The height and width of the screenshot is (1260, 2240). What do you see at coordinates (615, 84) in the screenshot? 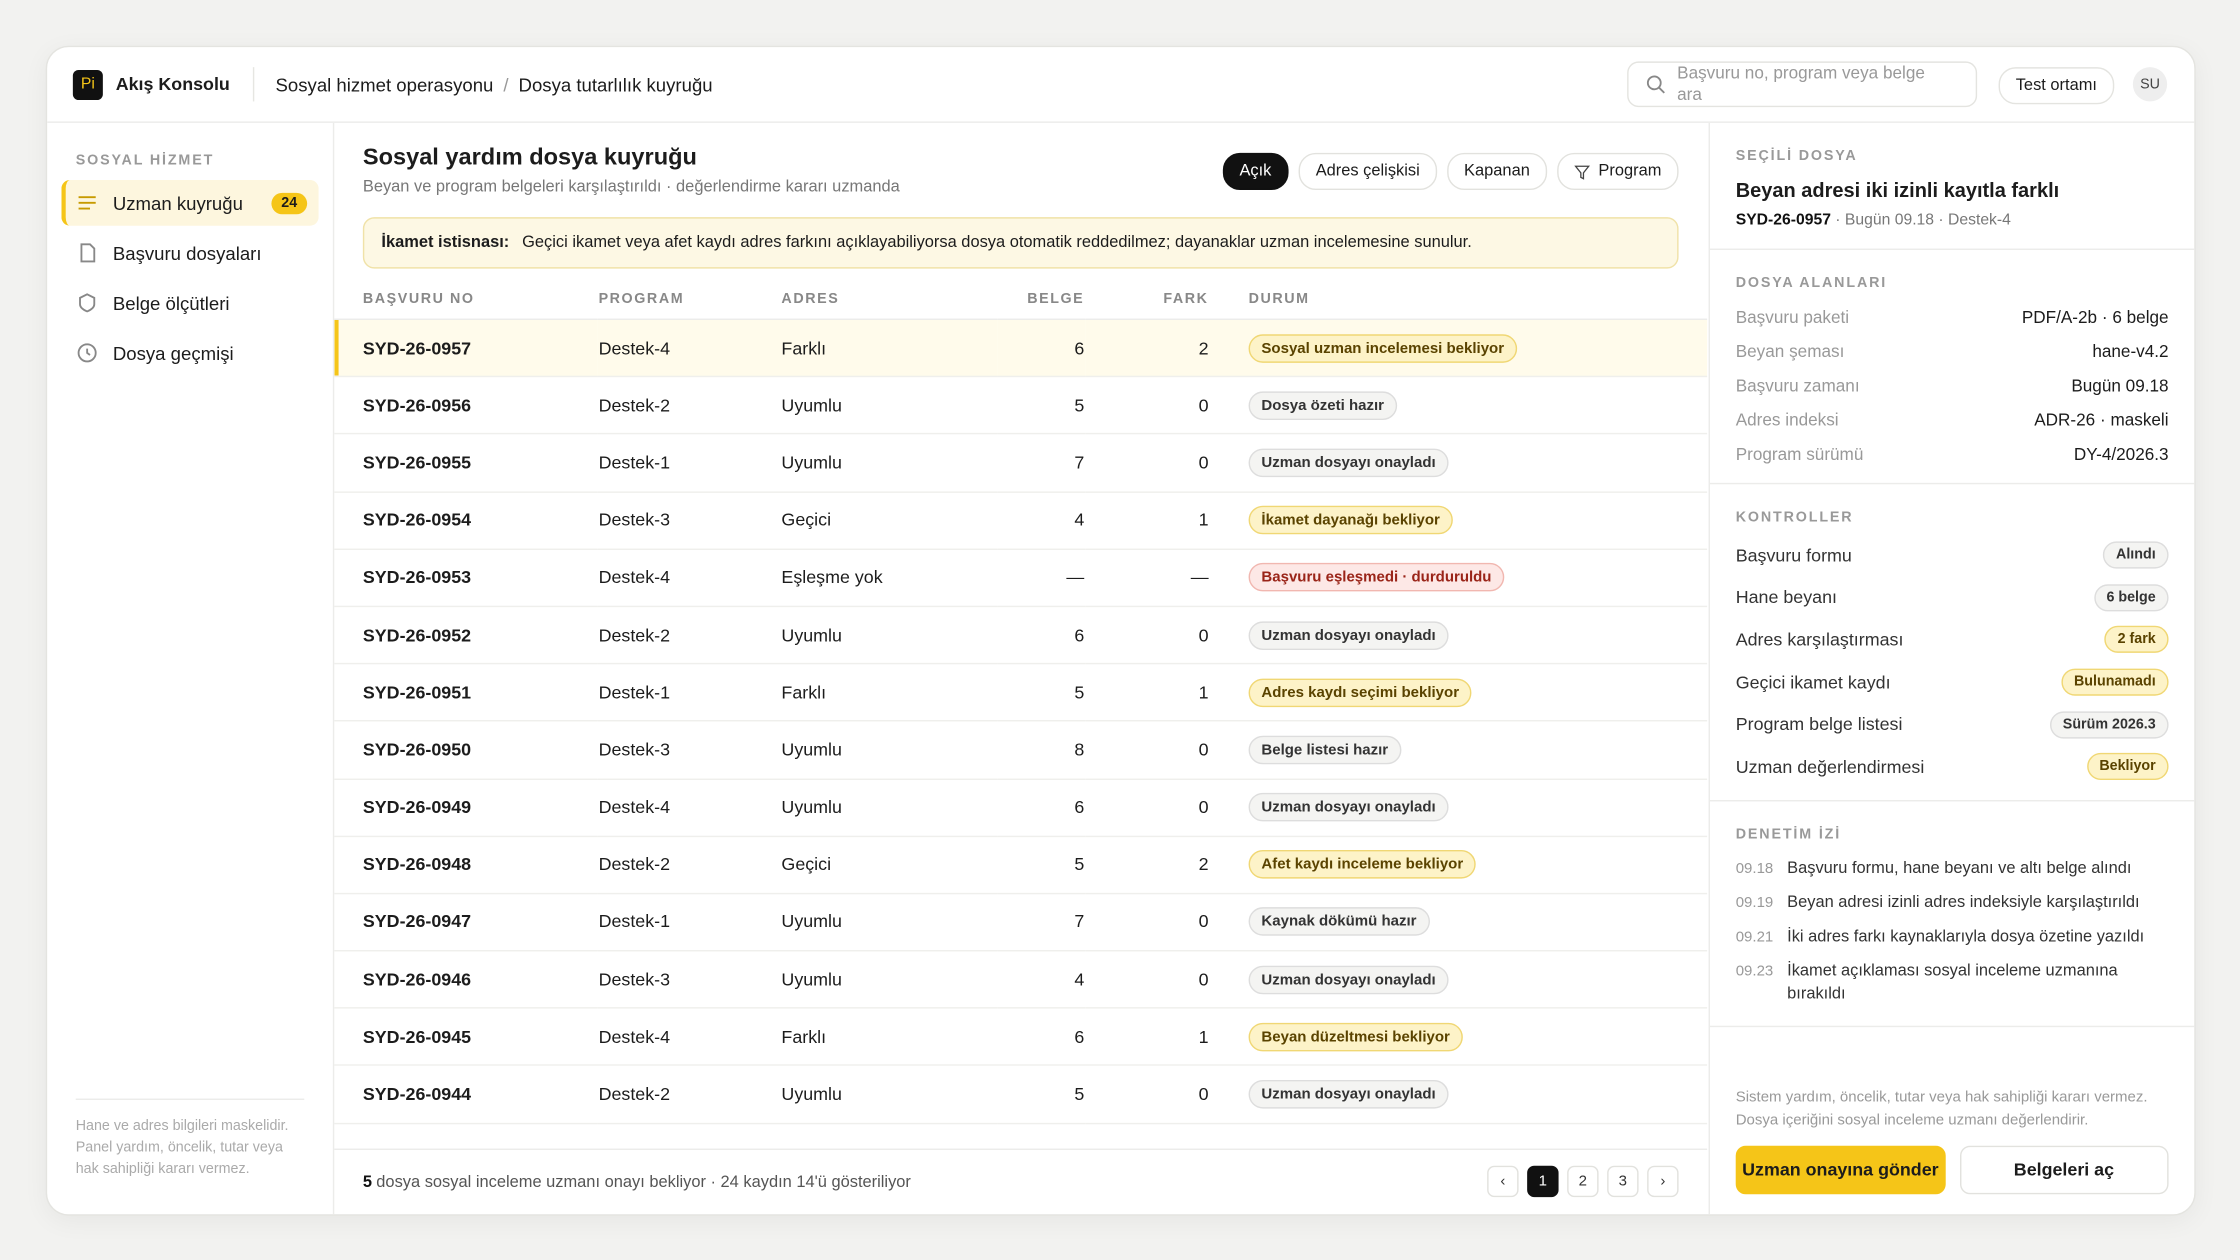
I see `breadcrumb-current: Dosya tutarlılık kuyruğu` at bounding box center [615, 84].